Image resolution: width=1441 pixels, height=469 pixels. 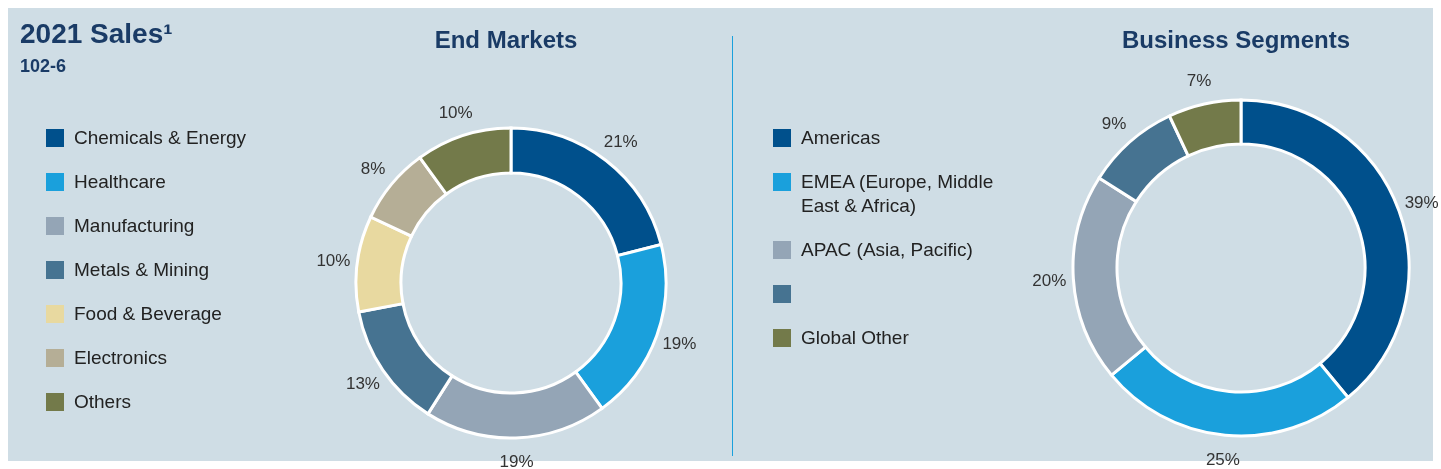 What do you see at coordinates (103, 402) in the screenshot?
I see `legend-label: Others` at bounding box center [103, 402].